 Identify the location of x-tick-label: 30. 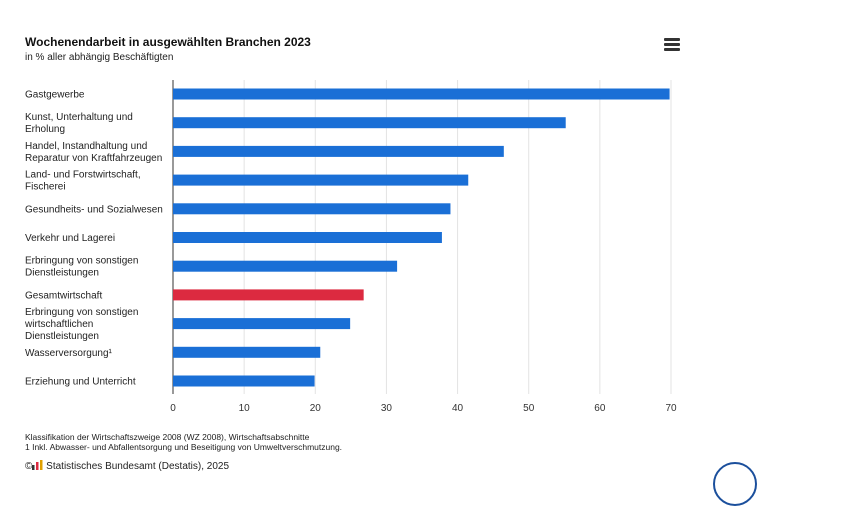
(387, 408).